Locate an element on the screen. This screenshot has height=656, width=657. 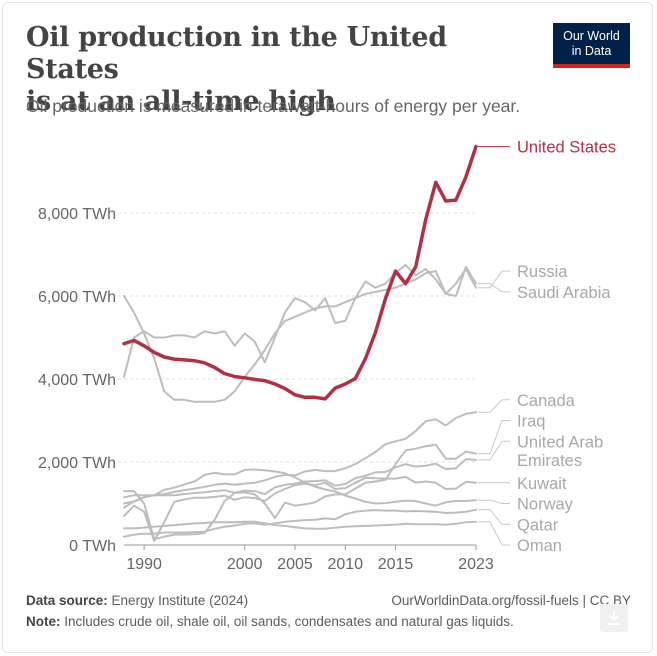
x-axis: 1990 2000 2005 2010 2015 2023 is located at coordinates (309, 558).